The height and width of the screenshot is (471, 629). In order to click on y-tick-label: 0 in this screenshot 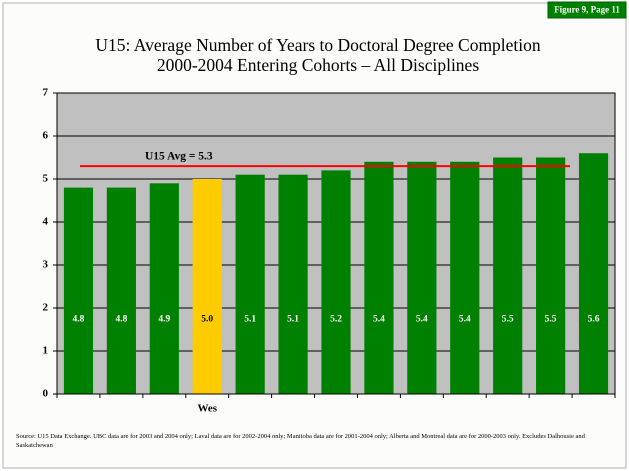, I will do `click(46, 394)`.